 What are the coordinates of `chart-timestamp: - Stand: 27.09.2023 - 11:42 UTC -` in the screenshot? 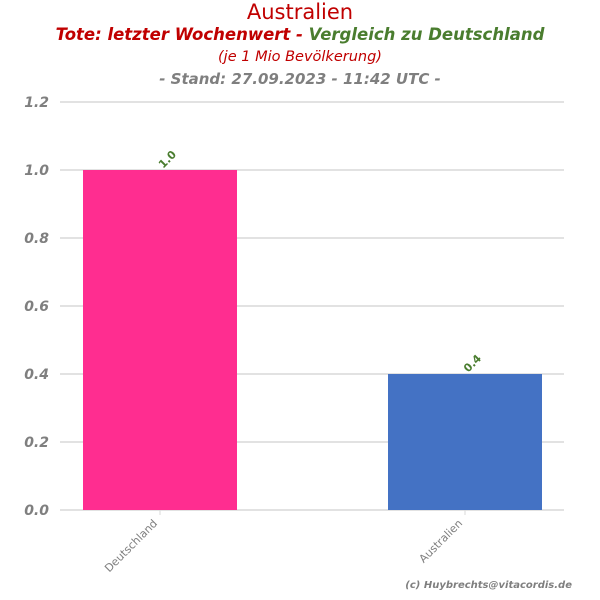 It's located at (300, 79).